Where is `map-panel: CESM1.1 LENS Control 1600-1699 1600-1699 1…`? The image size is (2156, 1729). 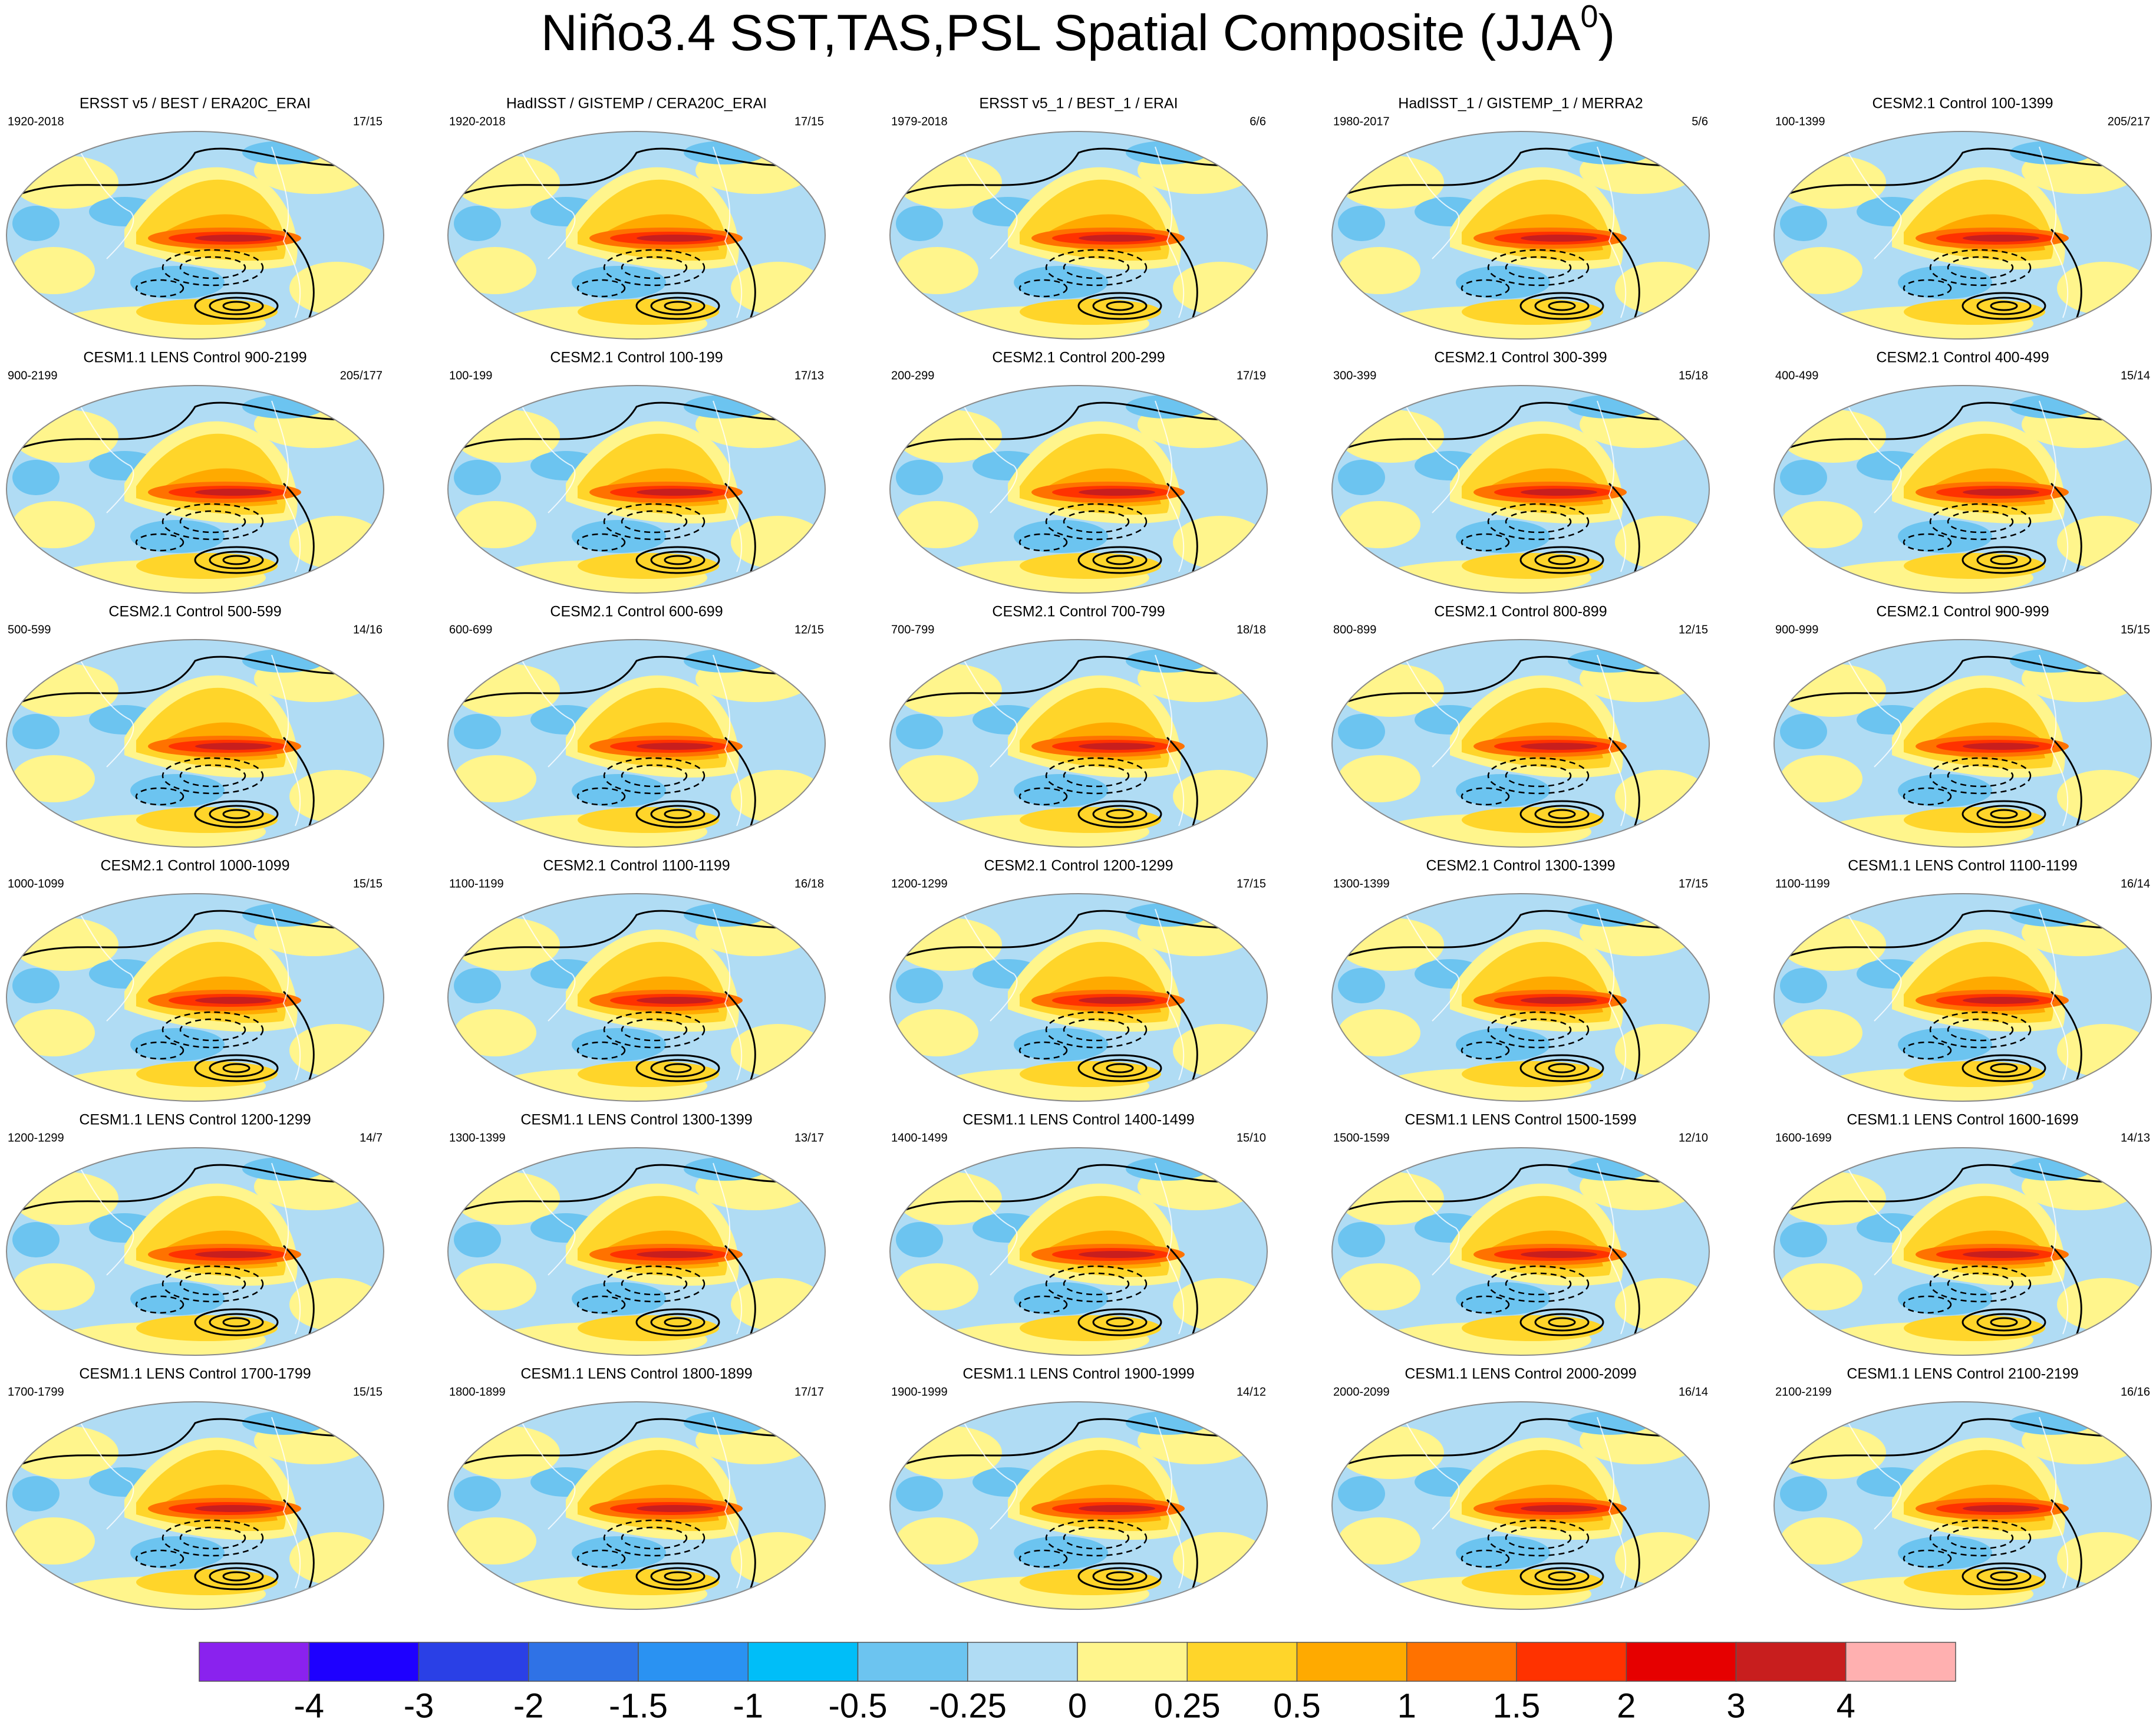 map-panel: CESM1.1 LENS Control 1600-1699 1600-1699 1… is located at coordinates (1962, 1235).